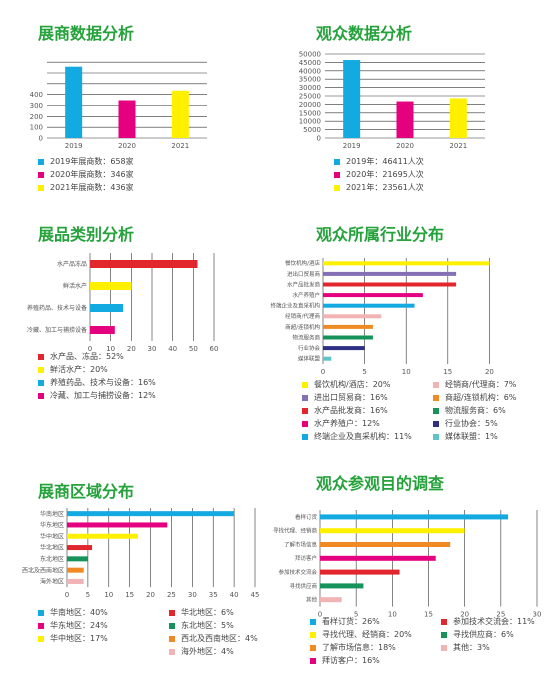  I want to click on legend-label: 终端企业及直采机构：11%, so click(363, 436).